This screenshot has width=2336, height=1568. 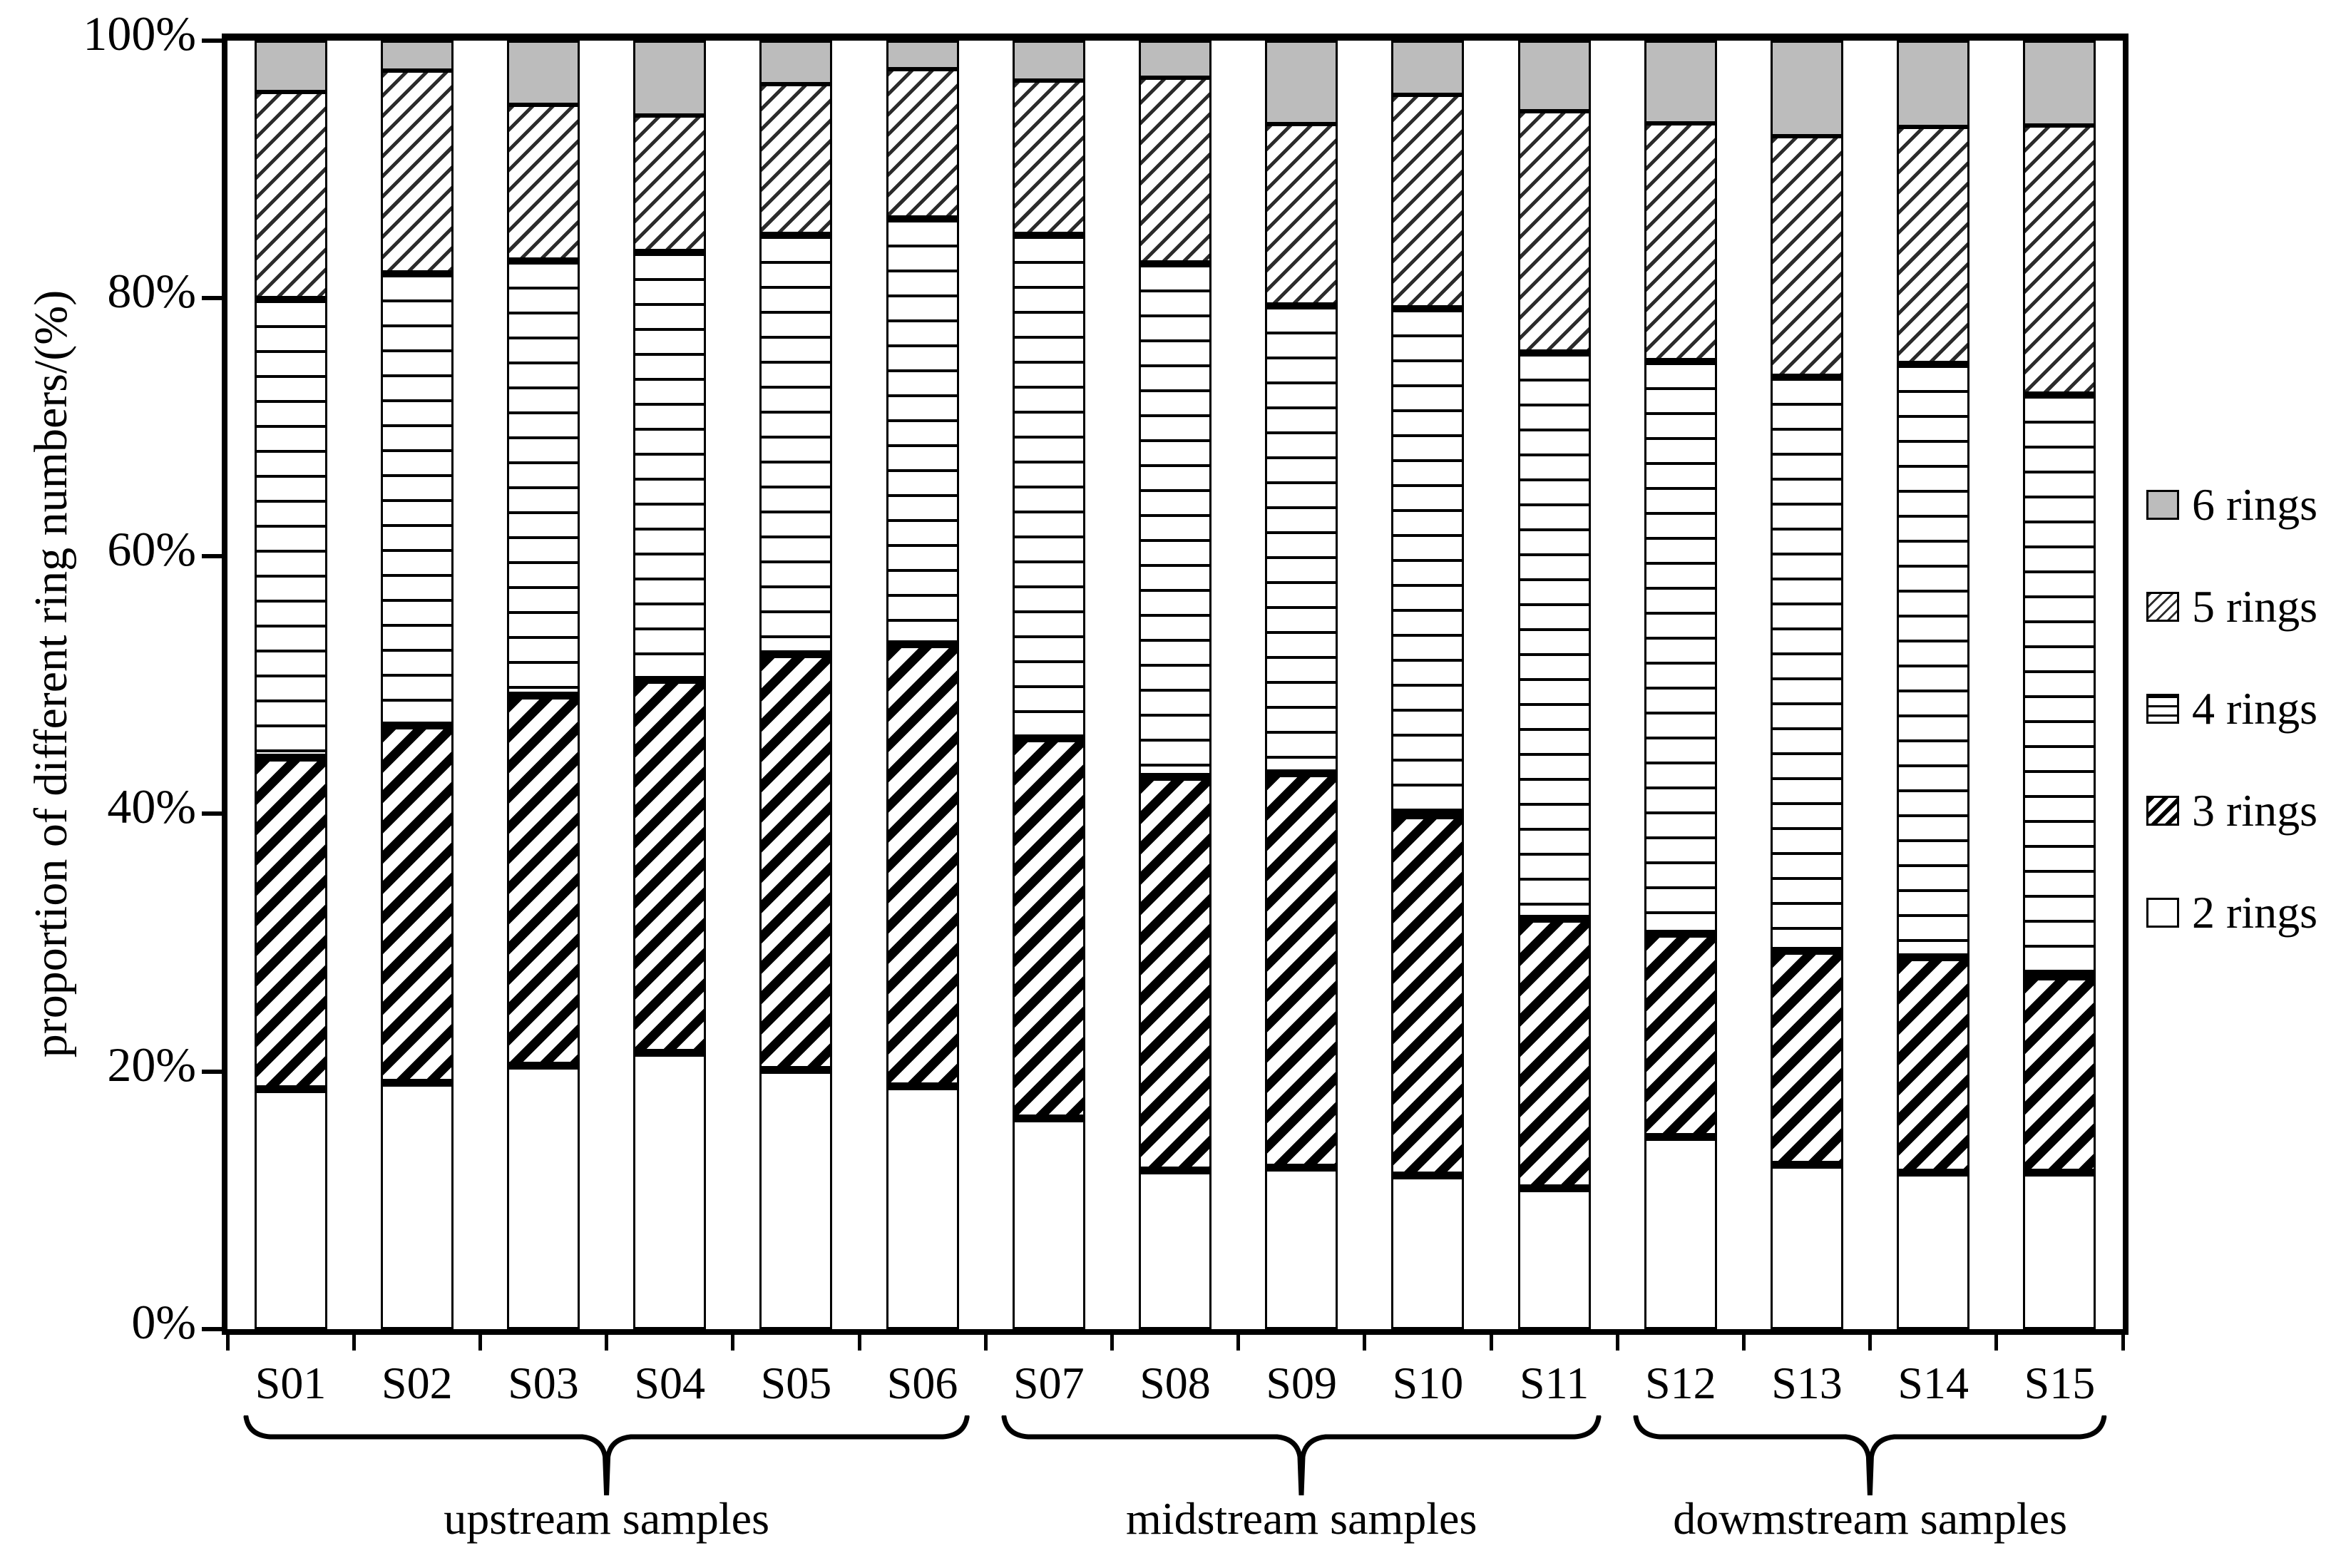 What do you see at coordinates (1807, 1057) in the screenshot?
I see `segment-3-rings-S13` at bounding box center [1807, 1057].